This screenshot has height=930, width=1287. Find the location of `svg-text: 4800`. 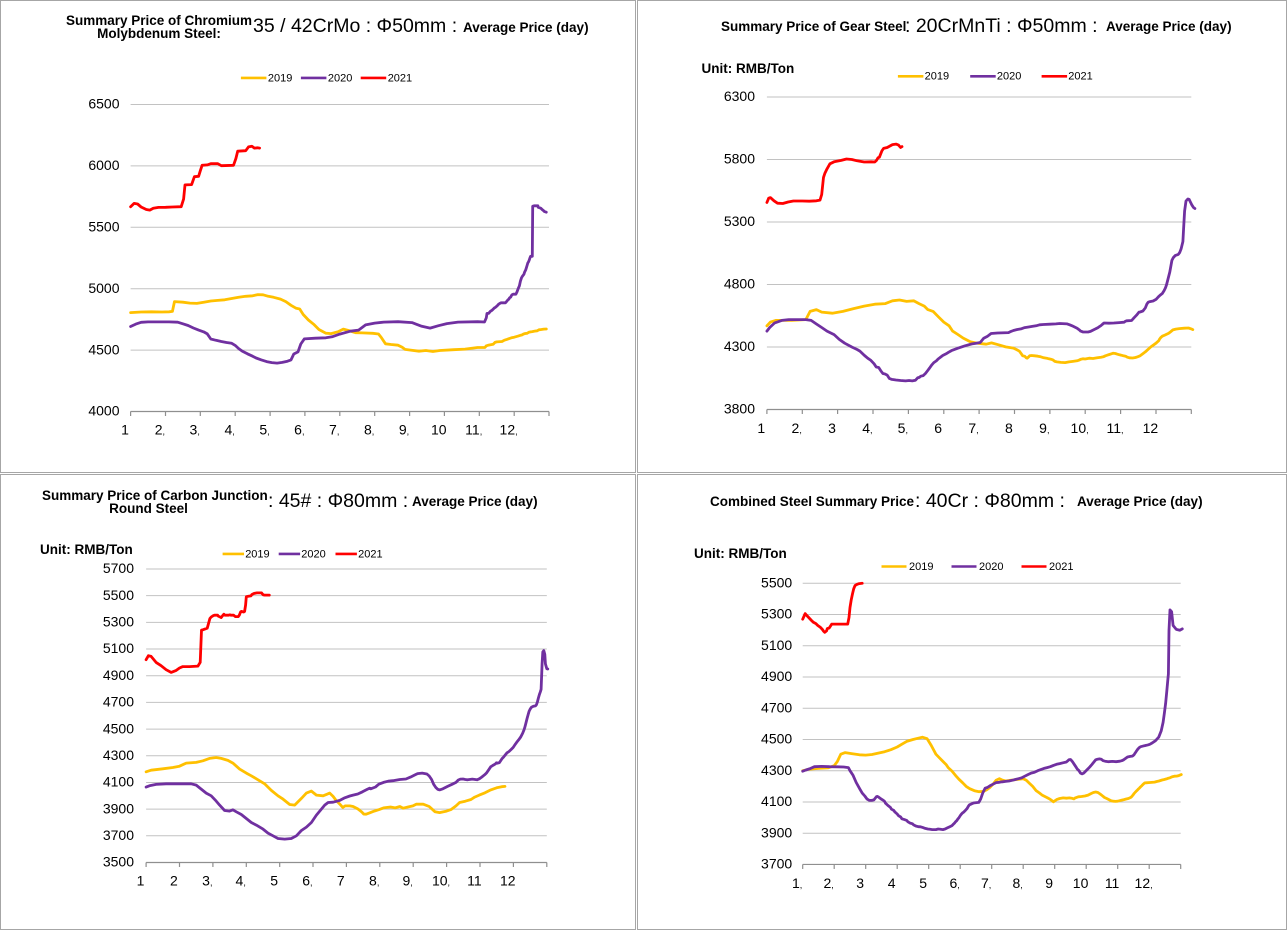

svg-text: 4800 is located at coordinates (739, 284).